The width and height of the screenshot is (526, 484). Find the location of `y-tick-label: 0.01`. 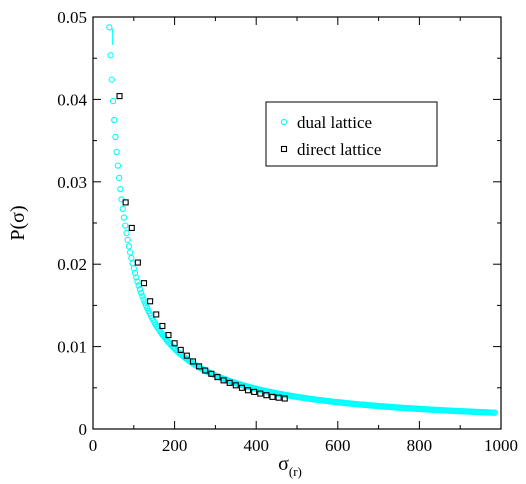

y-tick-label: 0.01 is located at coordinates (72, 347).